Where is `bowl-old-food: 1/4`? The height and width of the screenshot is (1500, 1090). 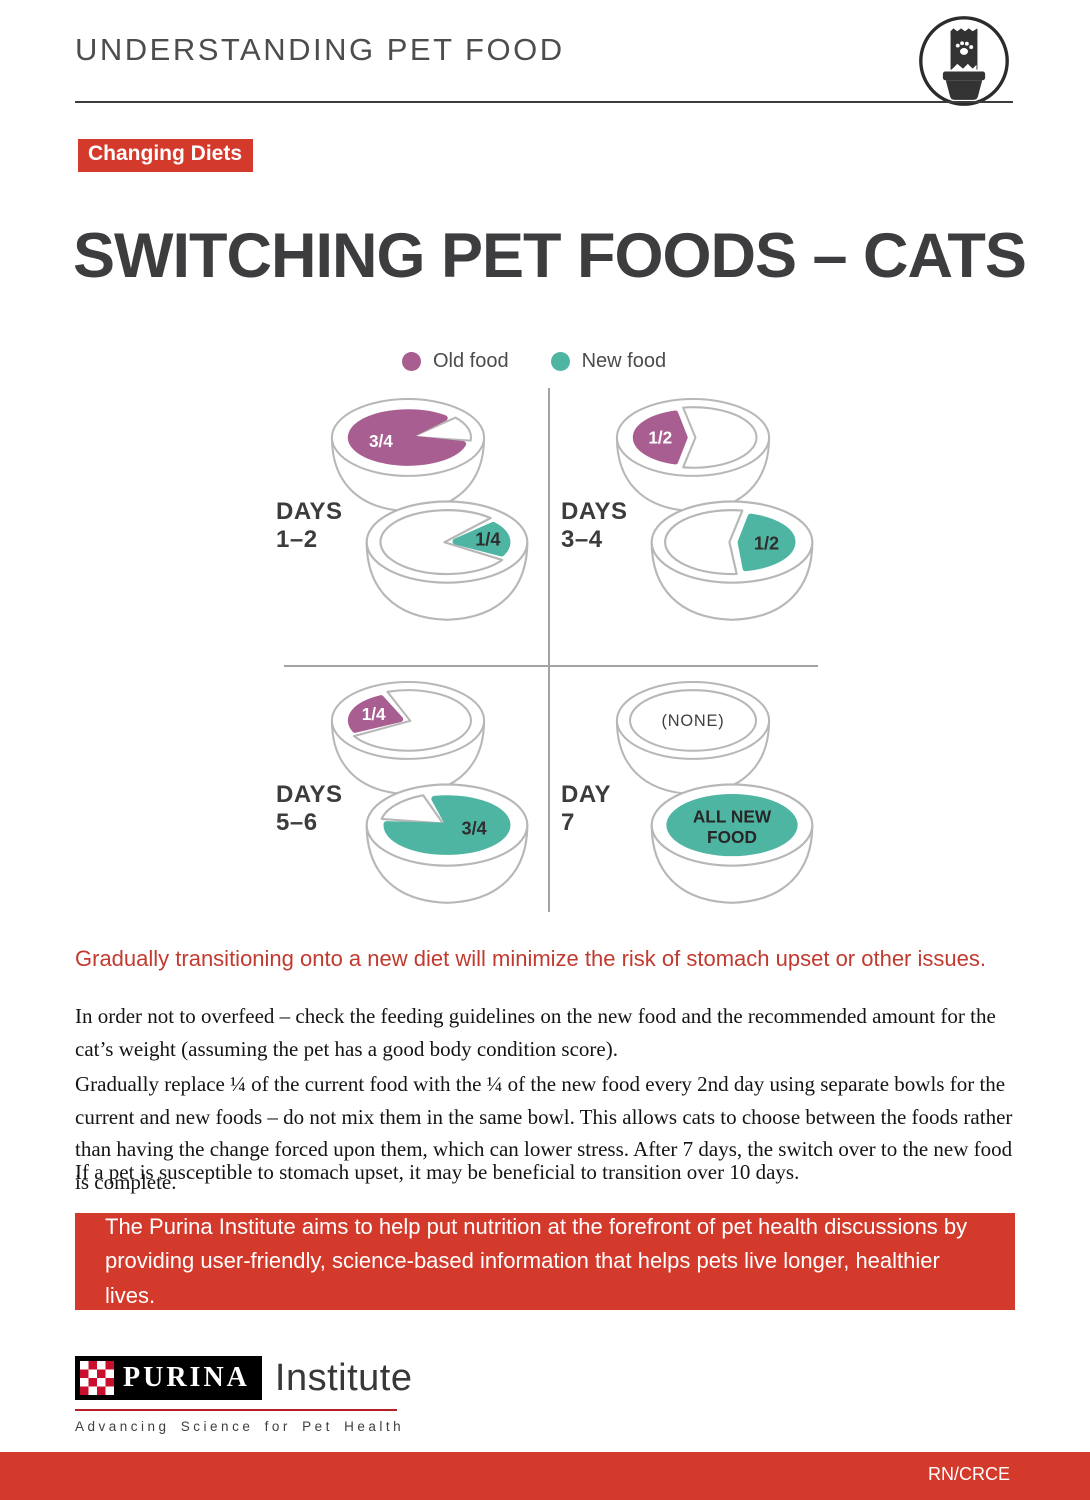
bowl-old-food: 1/4 is located at coordinates (408, 741).